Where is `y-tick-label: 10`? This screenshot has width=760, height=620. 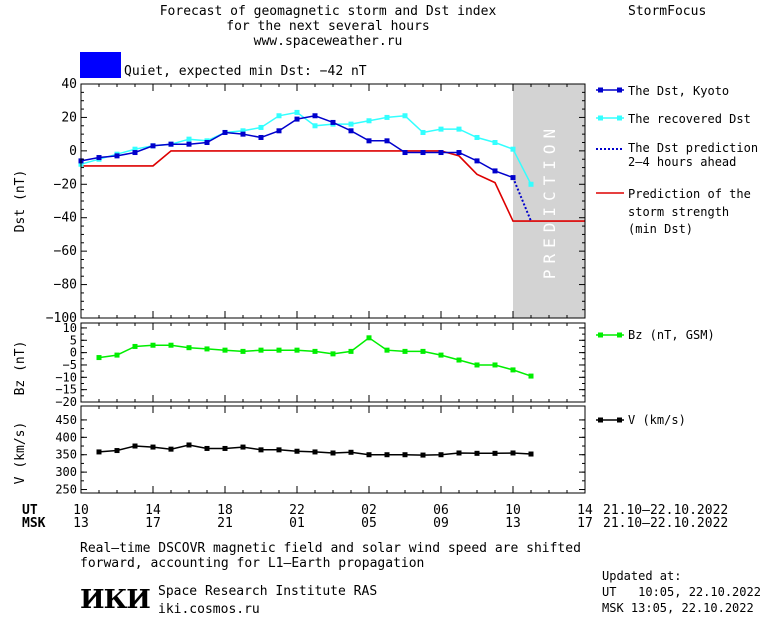 y-tick-label: 10 is located at coordinates (70, 328).